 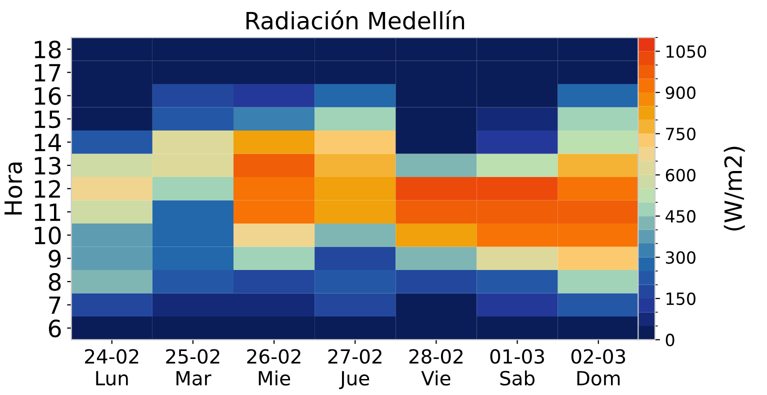 I want to click on x-tick-label: 28-02 Vie, so click(x=436, y=367).